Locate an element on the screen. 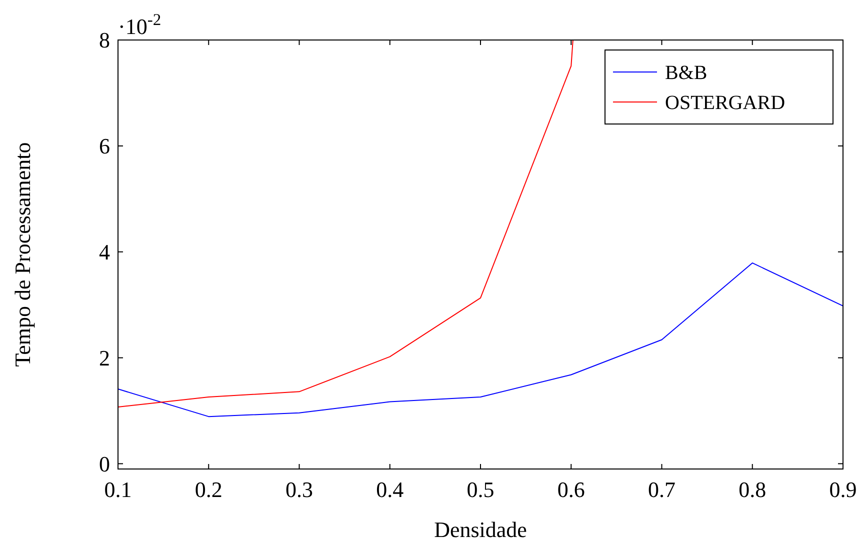 This screenshot has height=547, width=864. x-tick-label: 0.6 is located at coordinates (571, 489).